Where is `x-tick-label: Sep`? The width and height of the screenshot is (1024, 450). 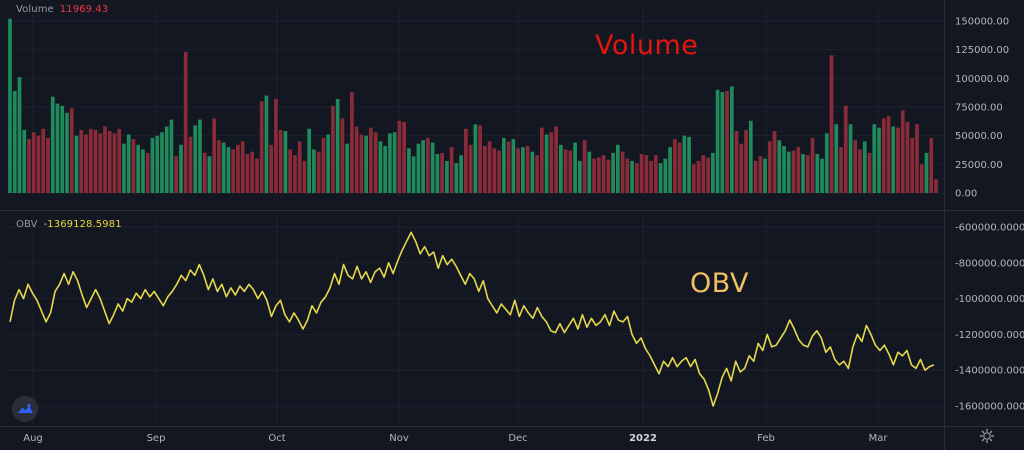 x-tick-label: Sep is located at coordinates (156, 438).